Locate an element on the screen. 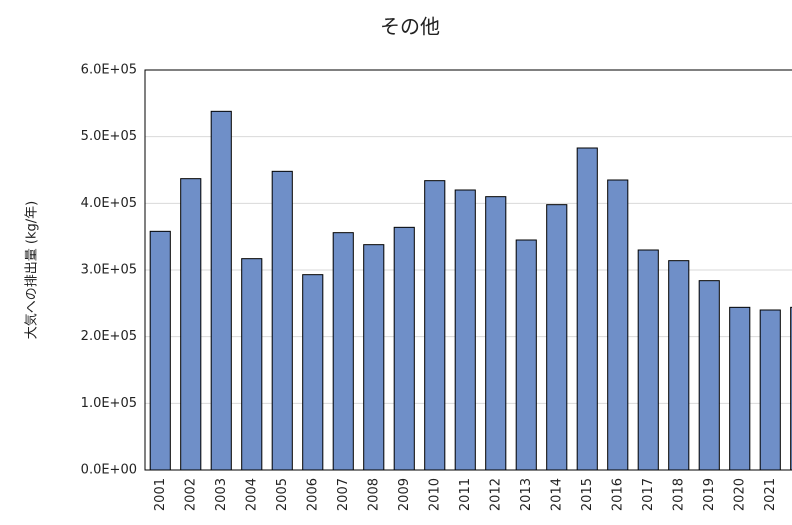 The image size is (792, 525). x-tick-label: 2014 is located at coordinates (556, 494).